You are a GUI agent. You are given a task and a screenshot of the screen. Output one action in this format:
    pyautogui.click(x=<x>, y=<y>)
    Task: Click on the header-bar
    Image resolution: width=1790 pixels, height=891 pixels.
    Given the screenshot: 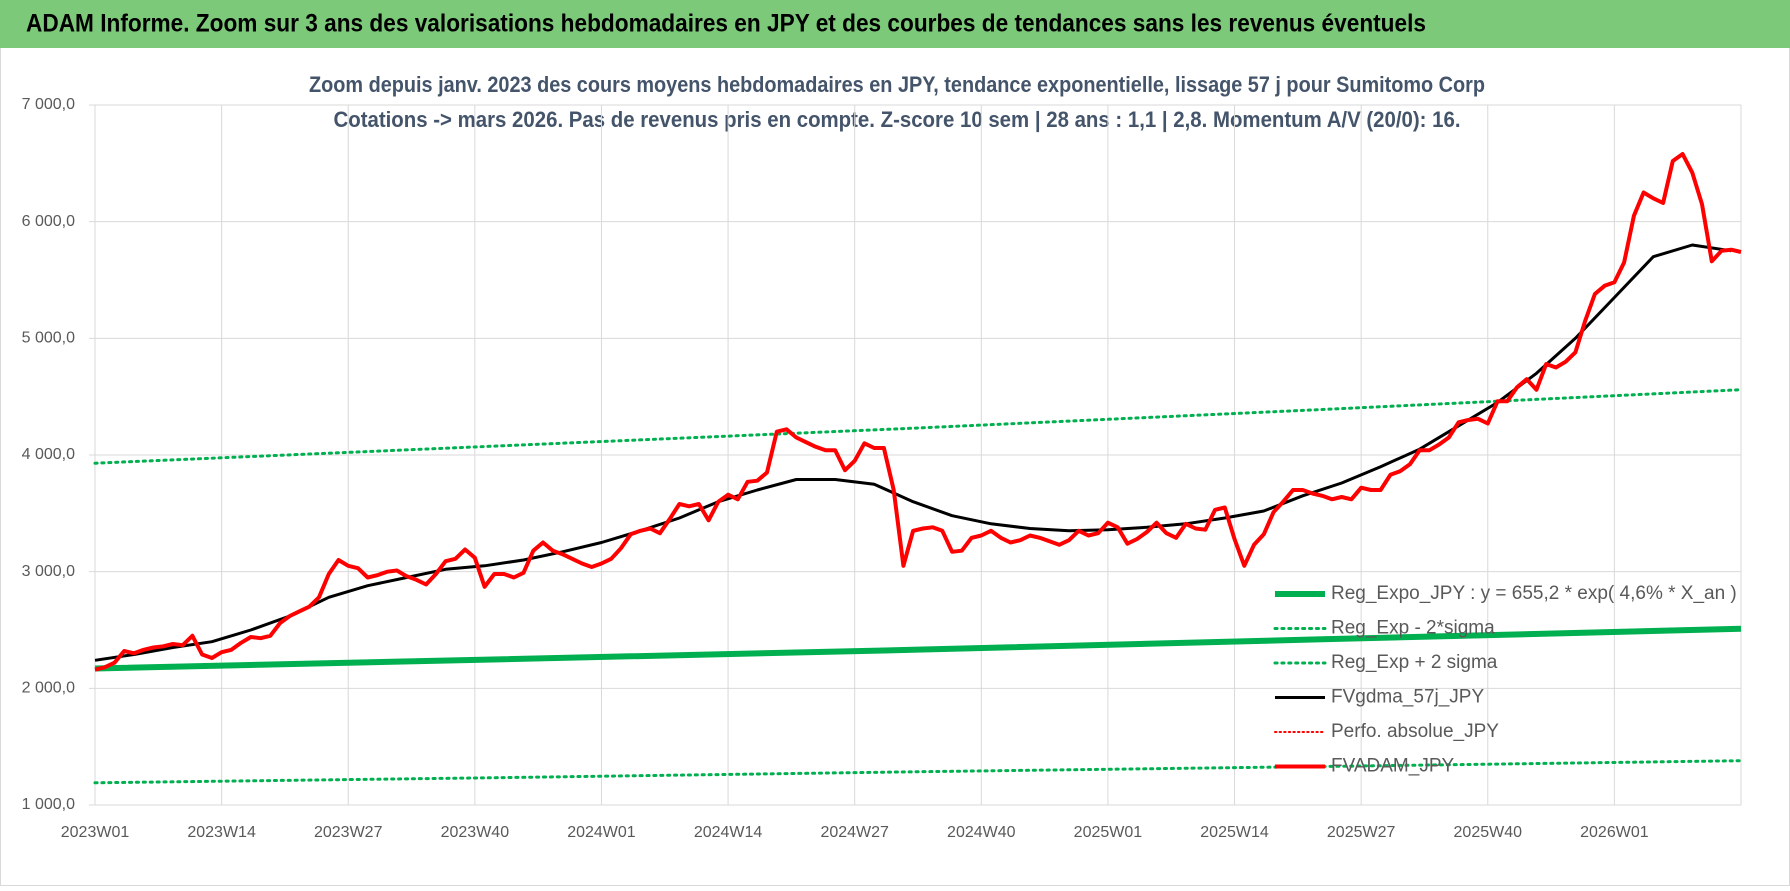 What is the action you would take?
    pyautogui.click(x=895, y=24)
    